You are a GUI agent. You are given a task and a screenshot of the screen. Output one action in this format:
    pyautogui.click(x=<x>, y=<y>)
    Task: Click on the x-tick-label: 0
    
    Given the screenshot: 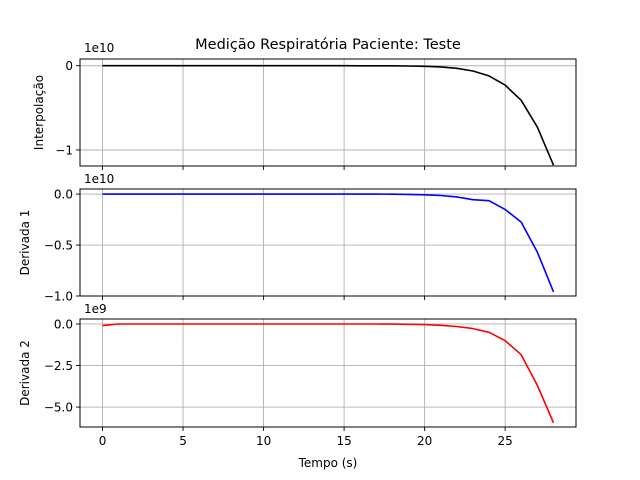 What is the action you would take?
    pyautogui.click(x=103, y=441)
    